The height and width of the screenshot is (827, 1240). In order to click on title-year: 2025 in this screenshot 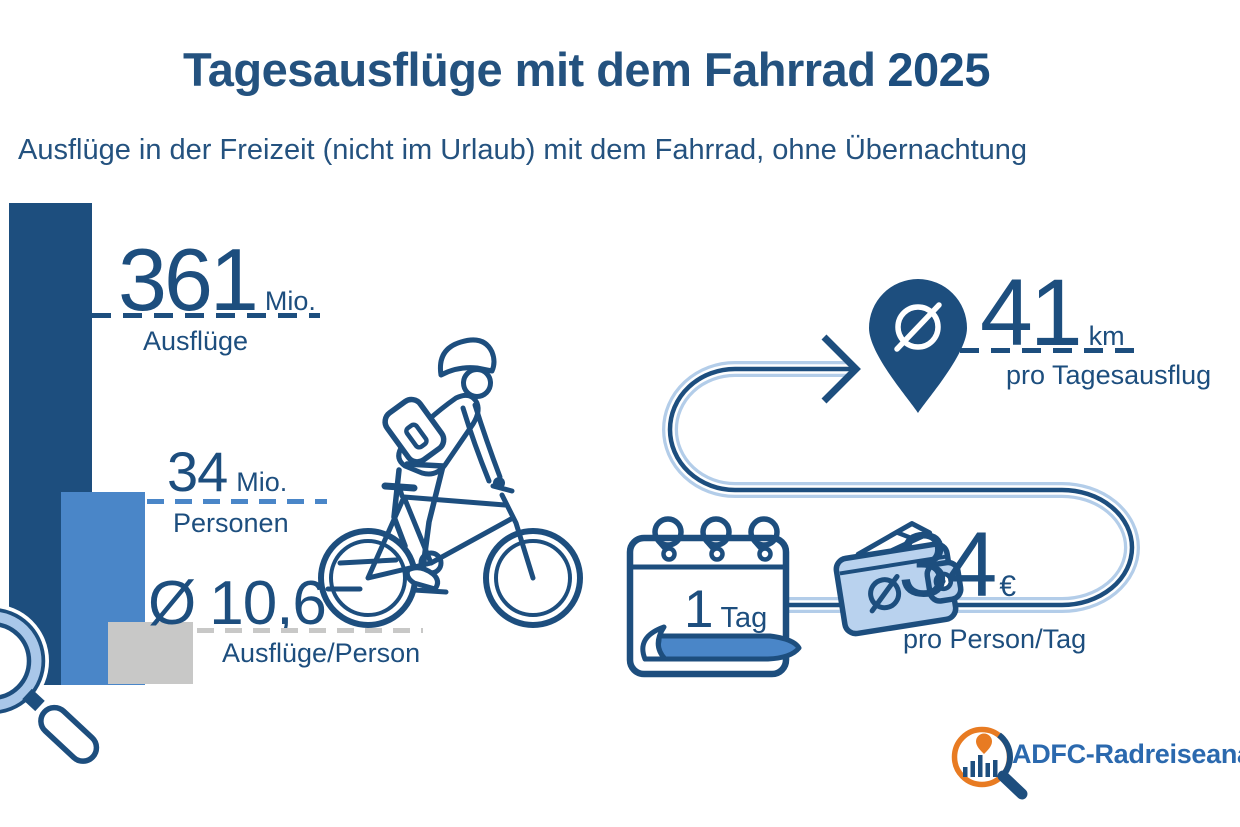, I will do `click(938, 69)`.